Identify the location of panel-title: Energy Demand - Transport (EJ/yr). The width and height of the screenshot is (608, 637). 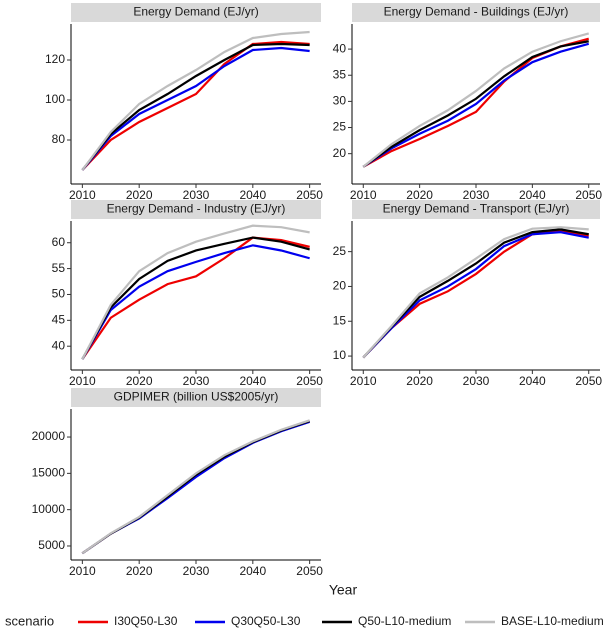
(476, 209).